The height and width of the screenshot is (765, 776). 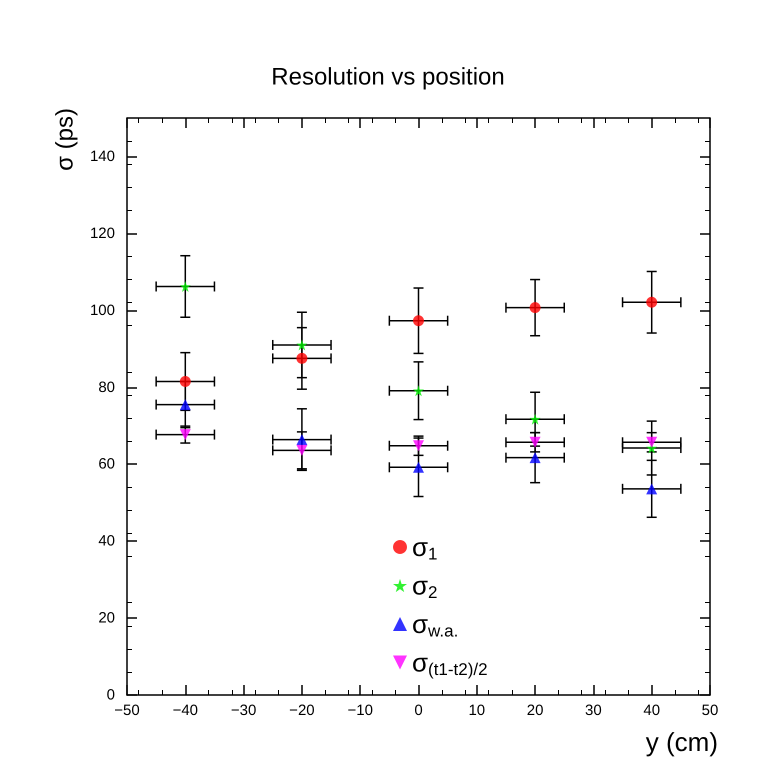 I want to click on chart-title: Resolution vs position, so click(x=388, y=77).